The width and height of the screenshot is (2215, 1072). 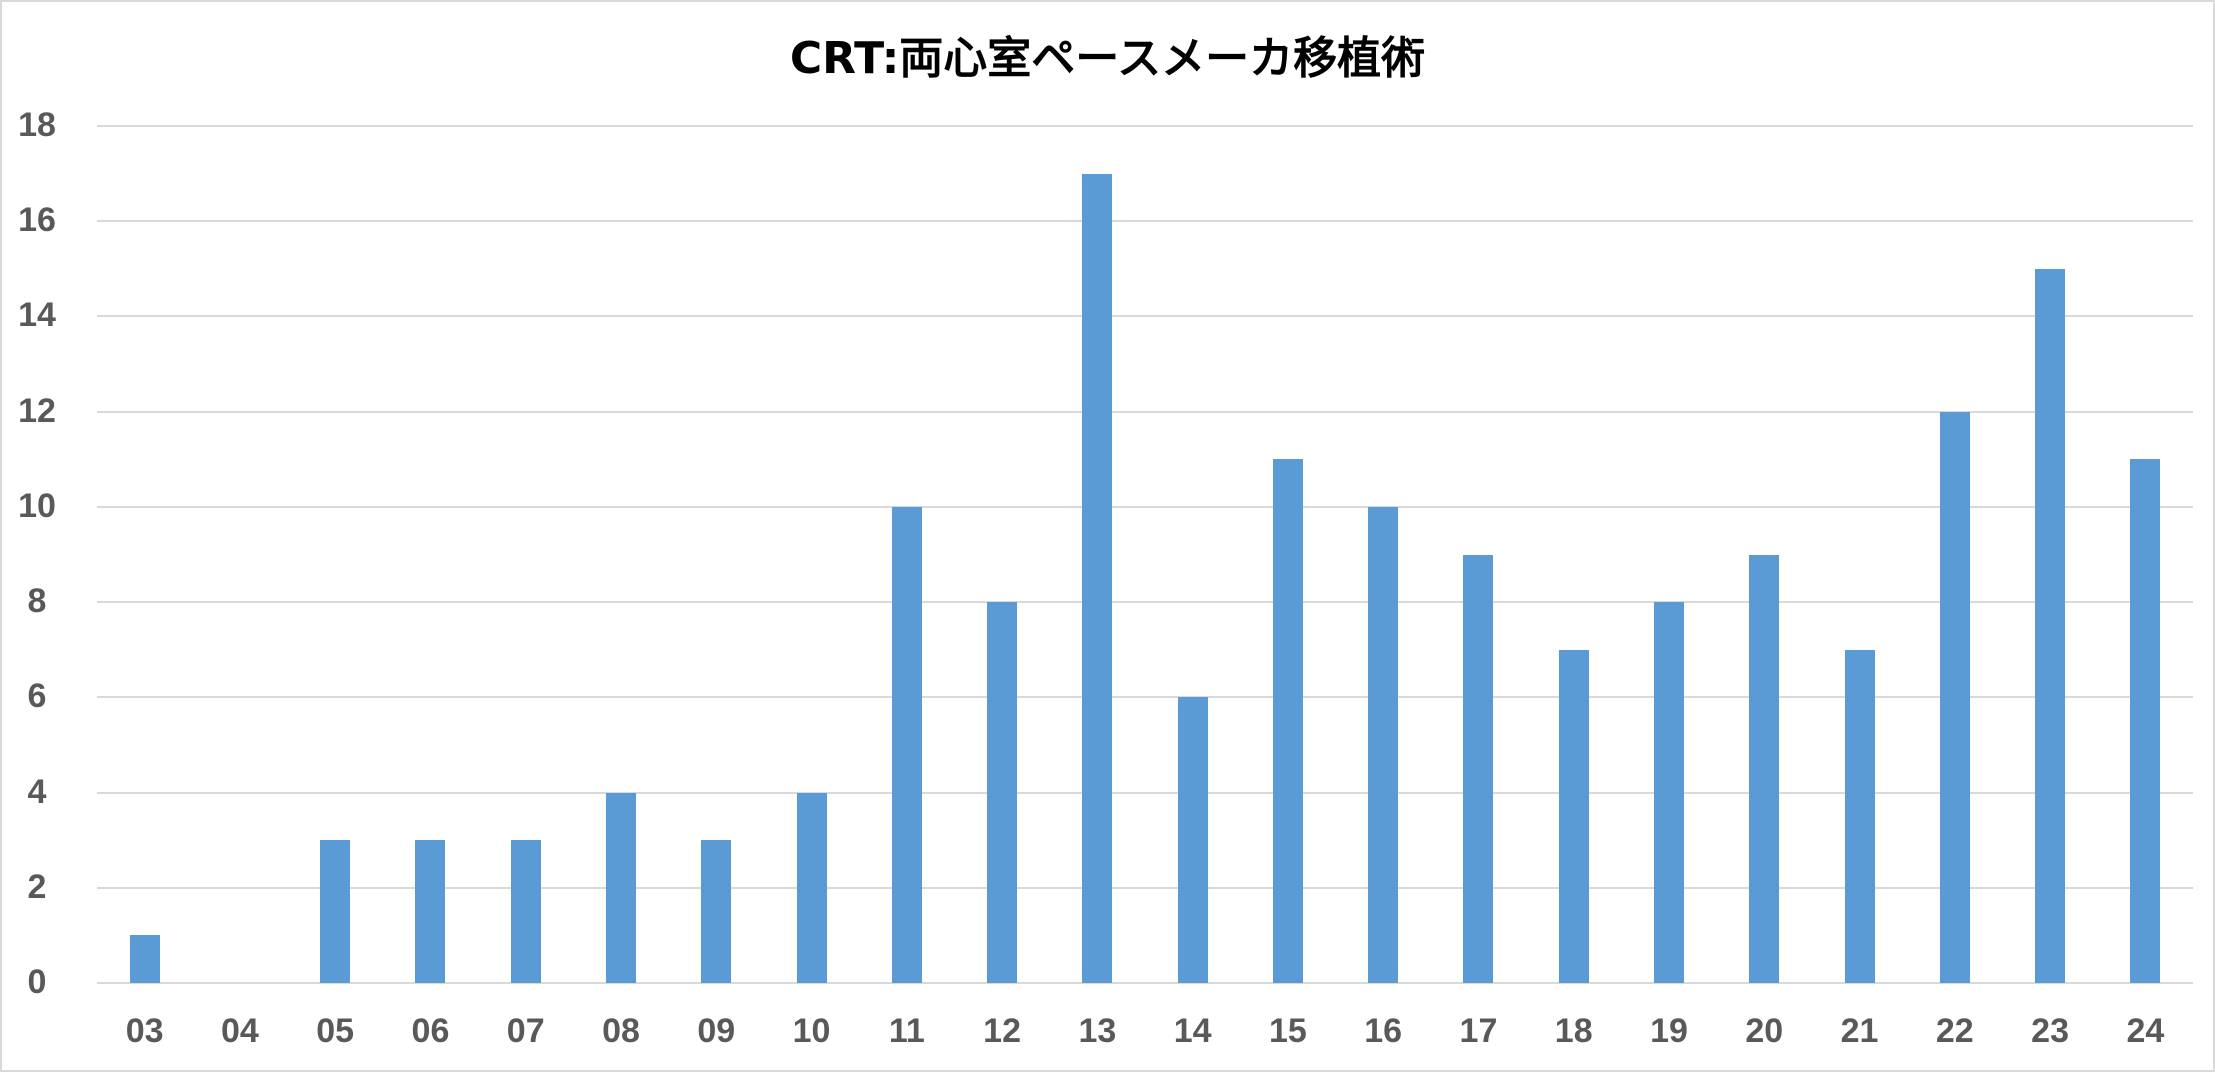 What do you see at coordinates (1478, 1031) in the screenshot?
I see `x-tick-label: 17` at bounding box center [1478, 1031].